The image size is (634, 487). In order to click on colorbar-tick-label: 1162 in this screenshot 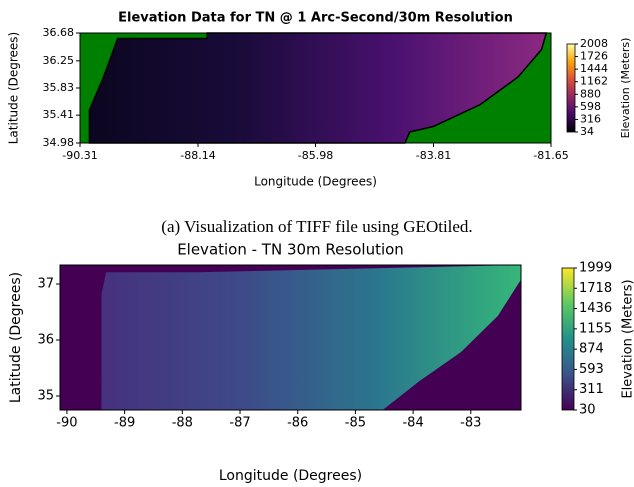, I will do `click(594, 81)`.